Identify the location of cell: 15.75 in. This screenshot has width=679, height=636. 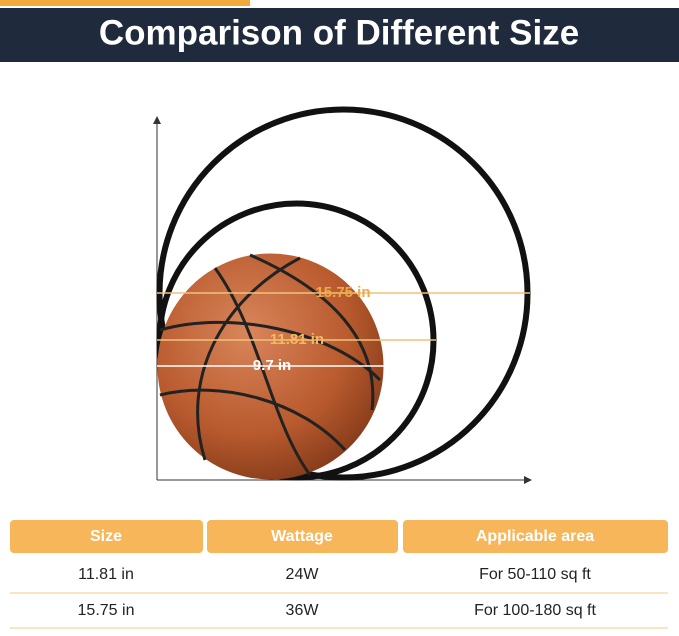
(106, 610).